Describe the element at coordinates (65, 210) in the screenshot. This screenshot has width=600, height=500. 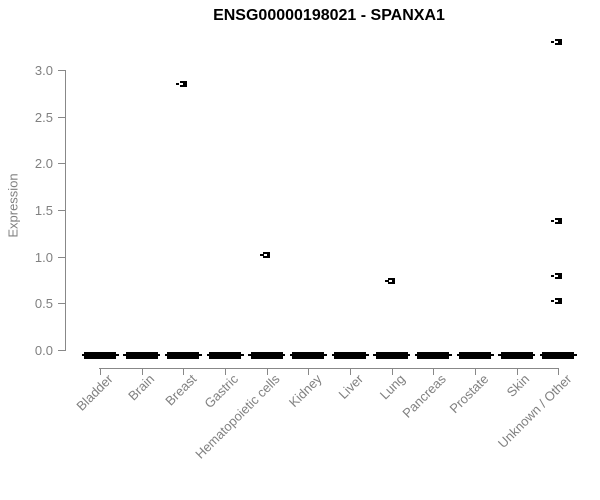
I see `y-axis-line` at that location.